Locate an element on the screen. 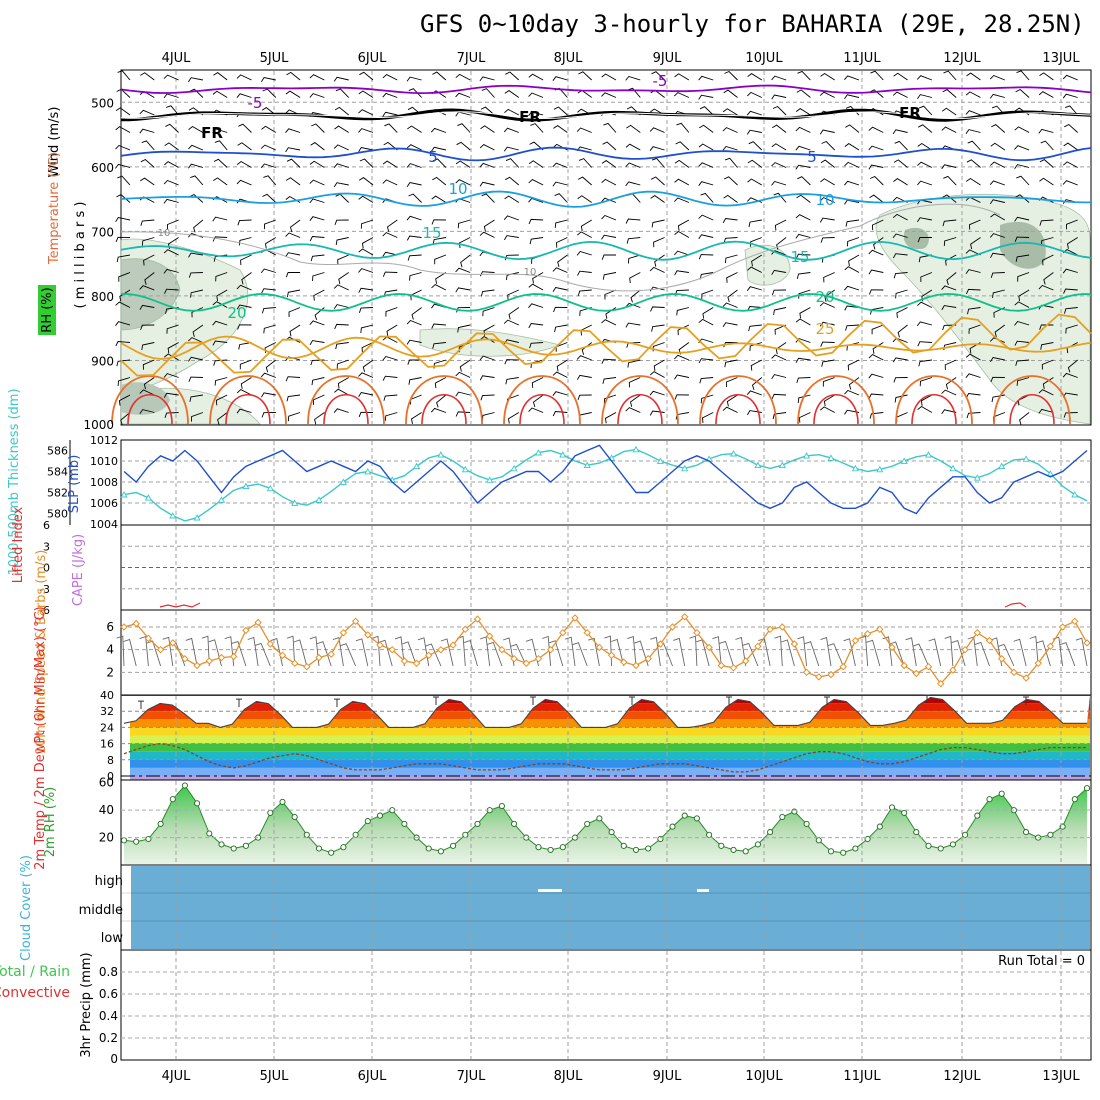  temperature-lines is located at coordinates (605, 733).